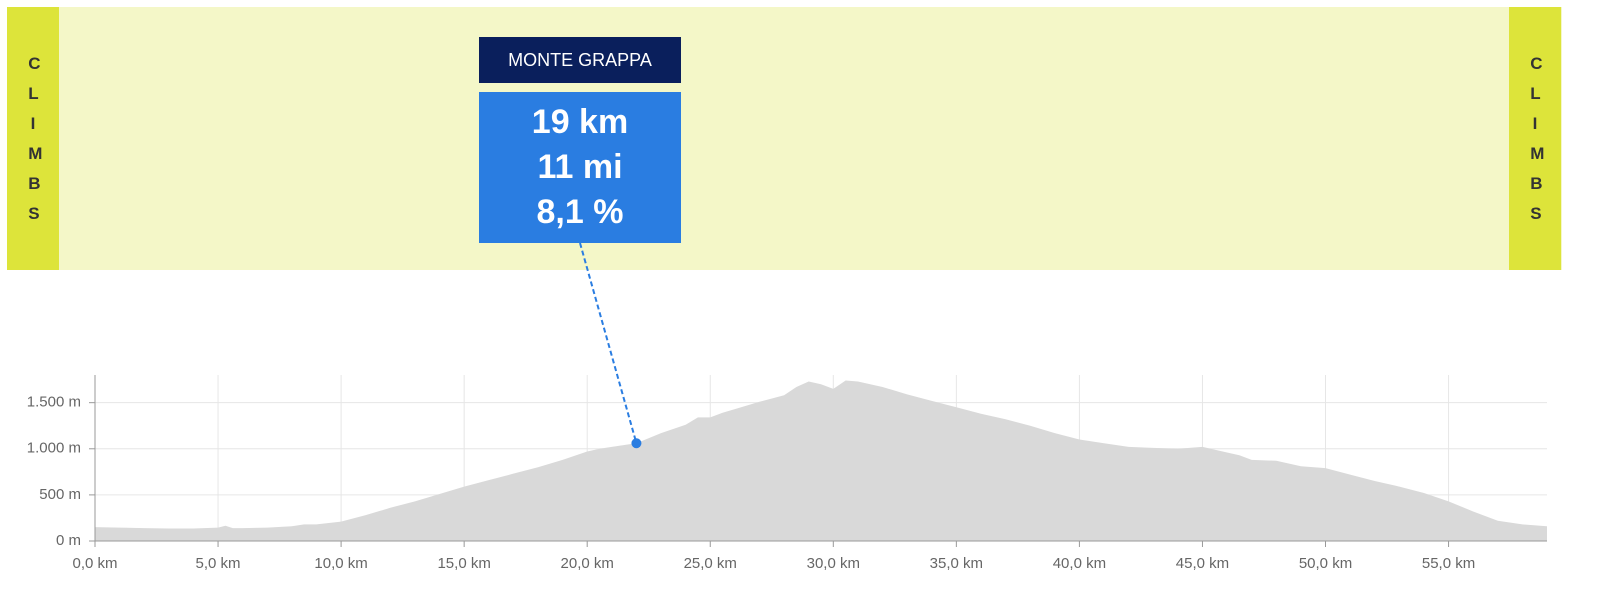  Describe the element at coordinates (1079, 563) in the screenshot. I see `x-tick-label: 40,0 km` at that location.